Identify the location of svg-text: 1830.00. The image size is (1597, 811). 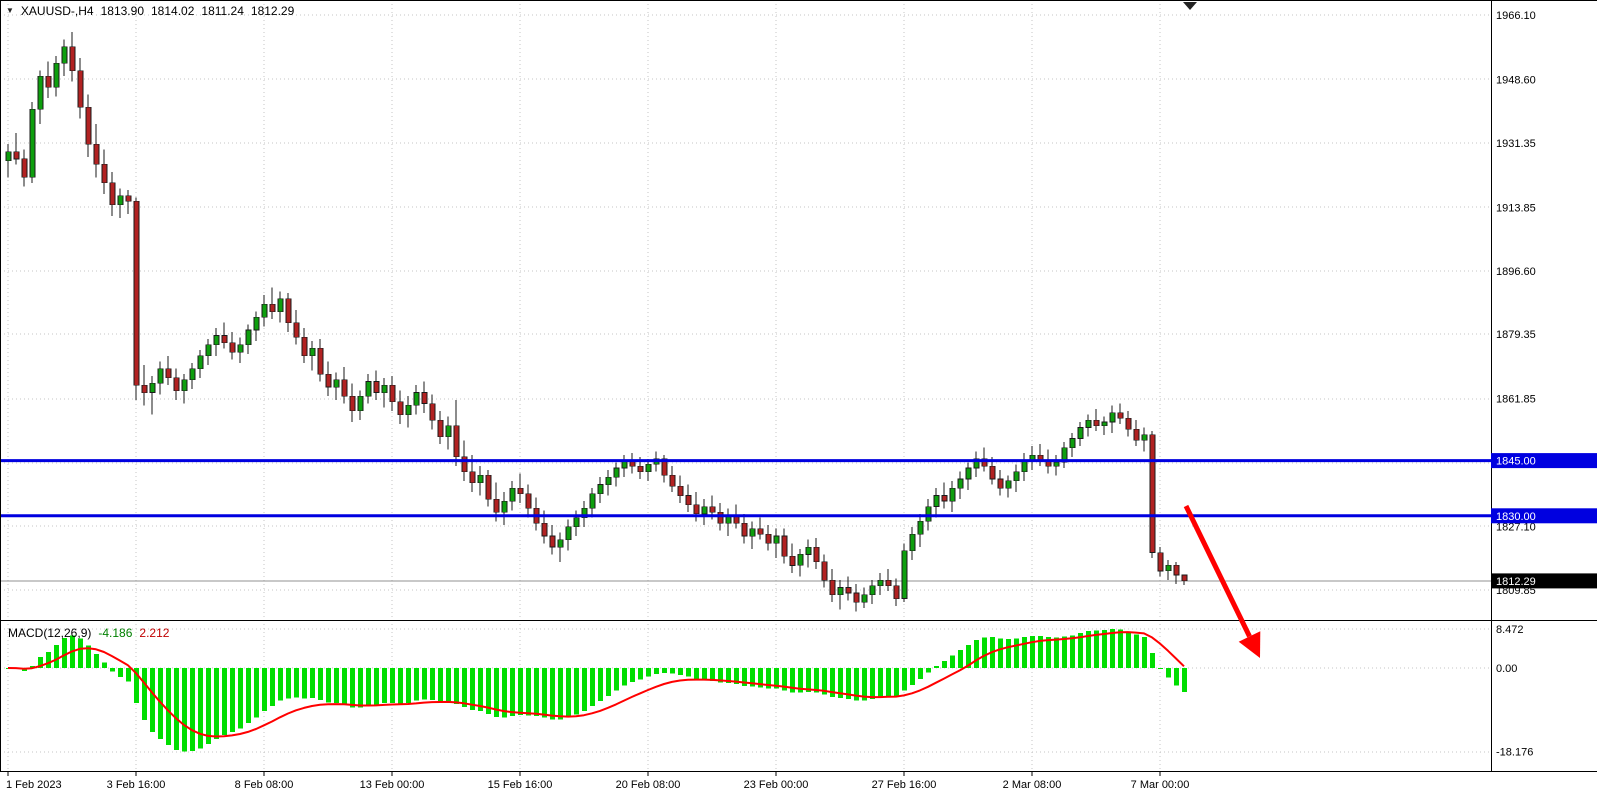
(1516, 517).